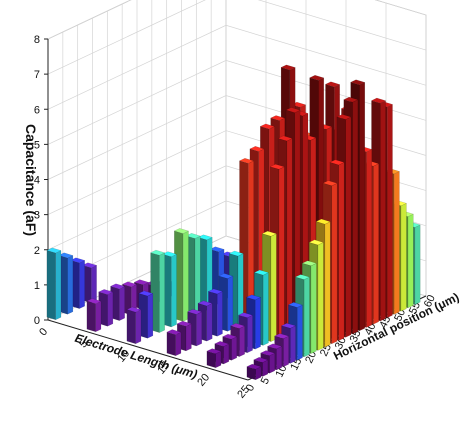 The image size is (474, 423). I want to click on x-axis-line, so click(148, 350).